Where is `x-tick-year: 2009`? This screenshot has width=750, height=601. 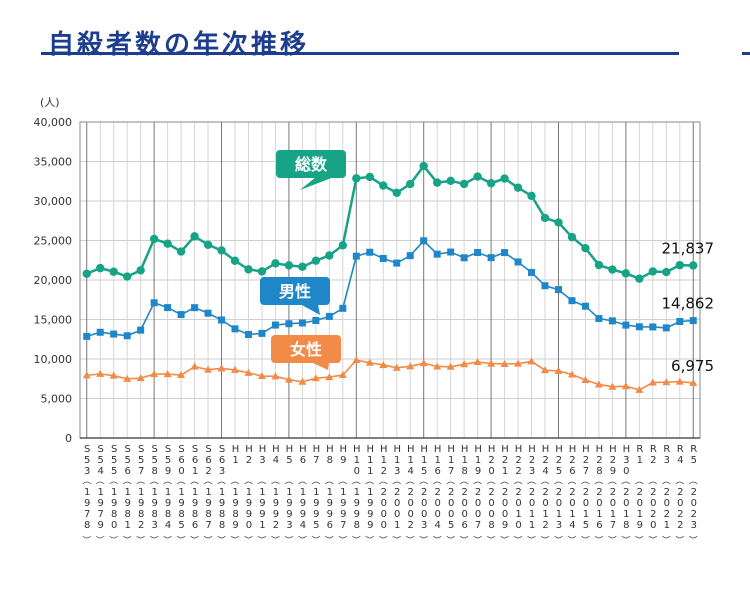 x-tick-year: 2009 is located at coordinates (505, 509).